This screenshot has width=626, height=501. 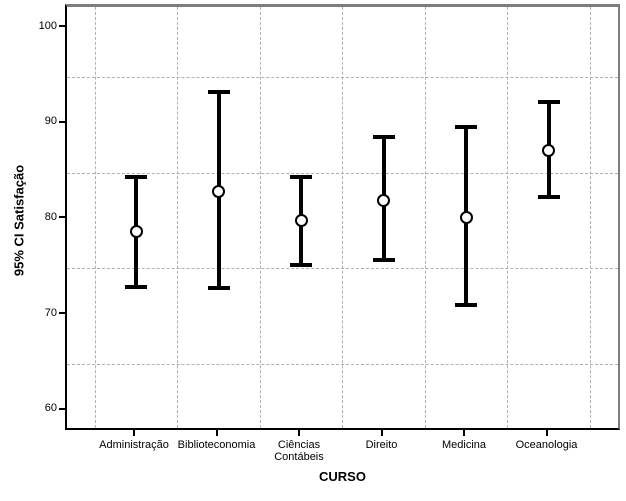 I want to click on x-category-label-2: Ciências Contábeis, so click(x=299, y=451).